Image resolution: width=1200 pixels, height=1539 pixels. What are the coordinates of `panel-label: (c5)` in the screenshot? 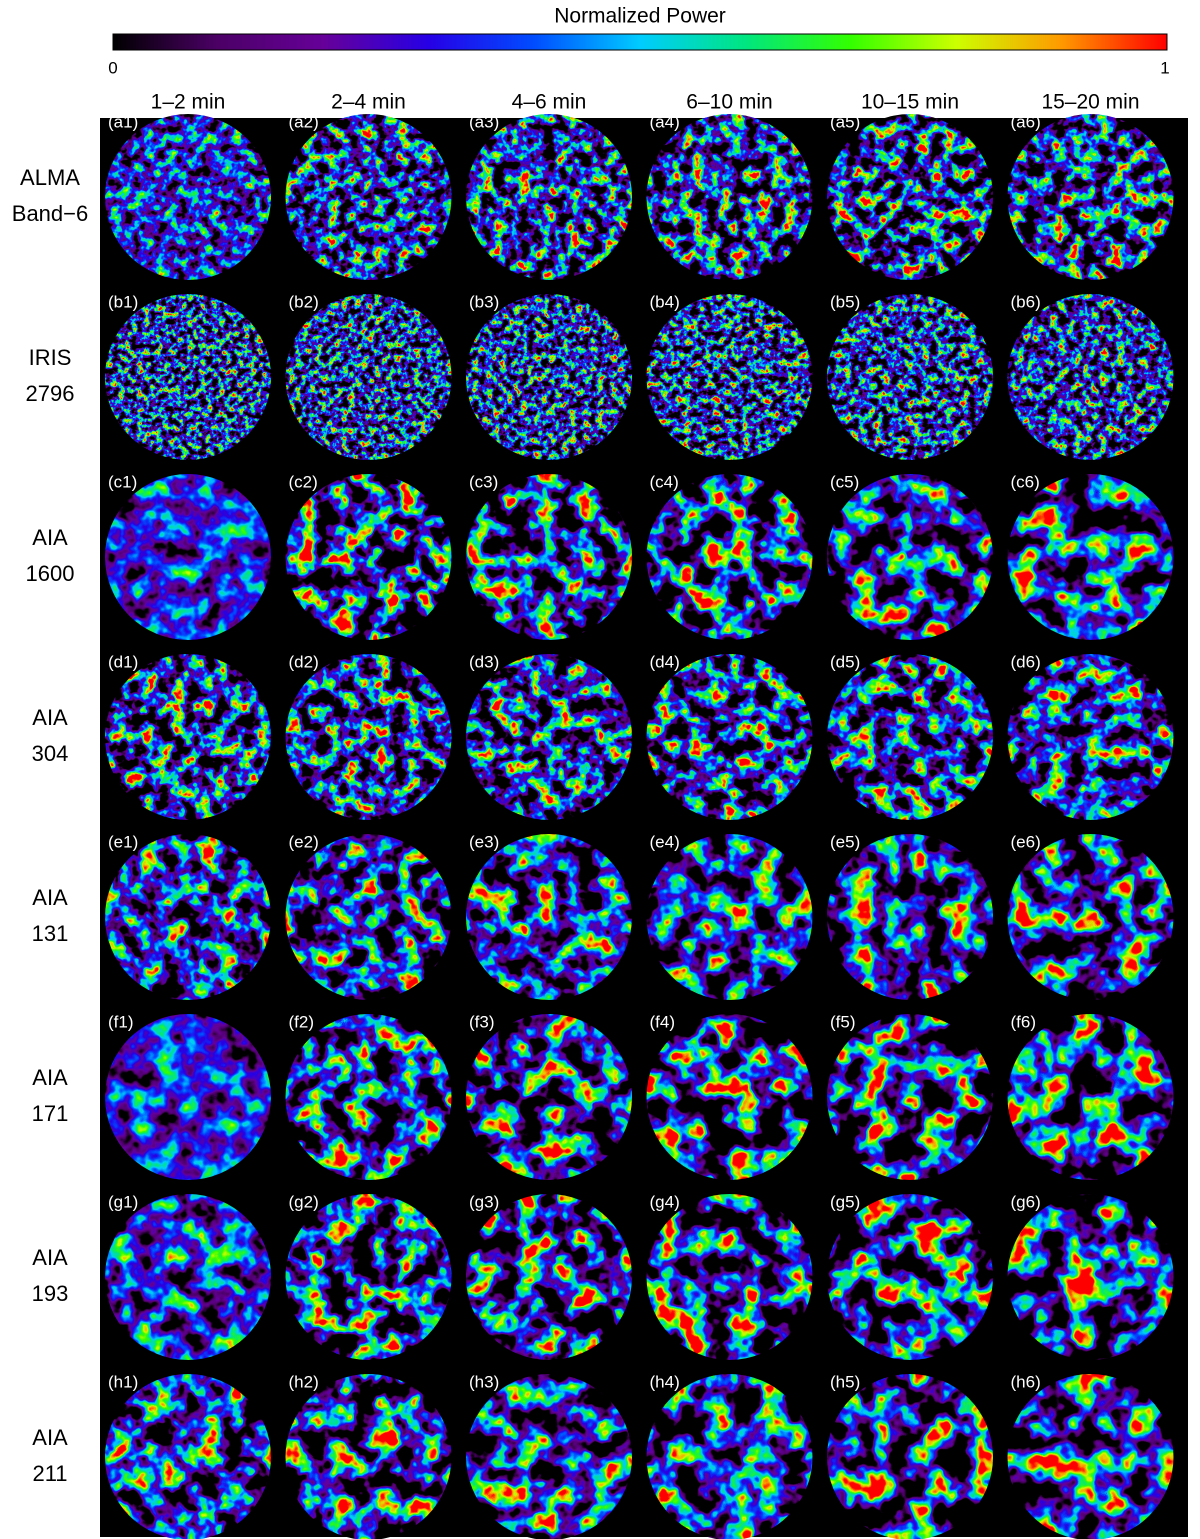 It's located at (844, 481).